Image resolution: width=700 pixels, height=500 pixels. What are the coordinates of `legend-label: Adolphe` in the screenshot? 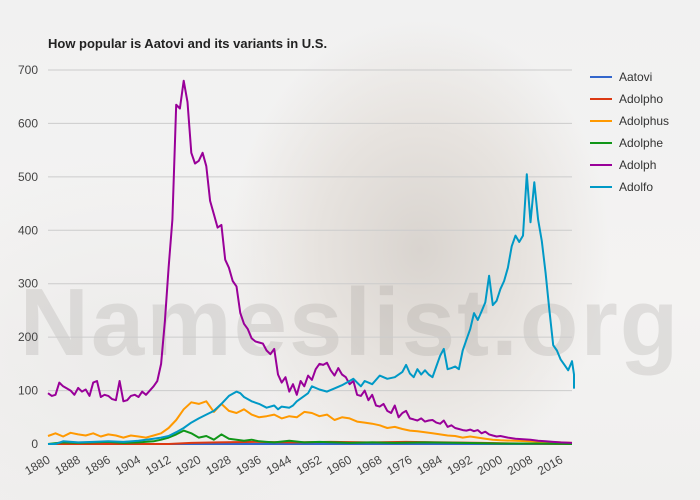 It's located at (641, 143).